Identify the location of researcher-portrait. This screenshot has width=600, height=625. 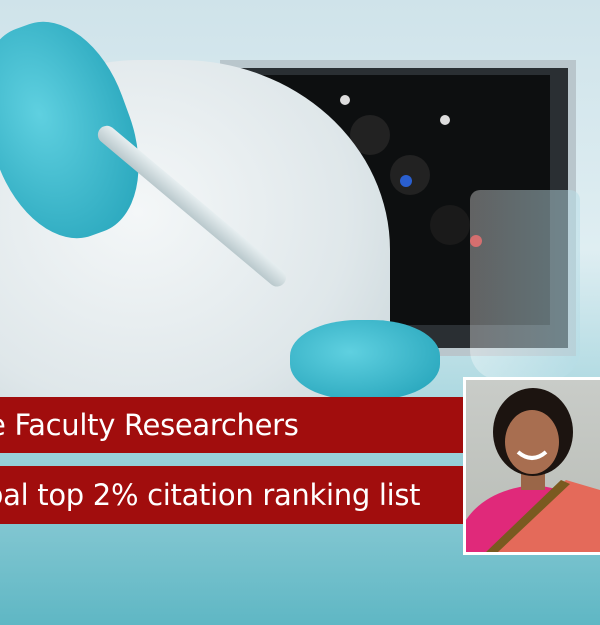
(531, 466).